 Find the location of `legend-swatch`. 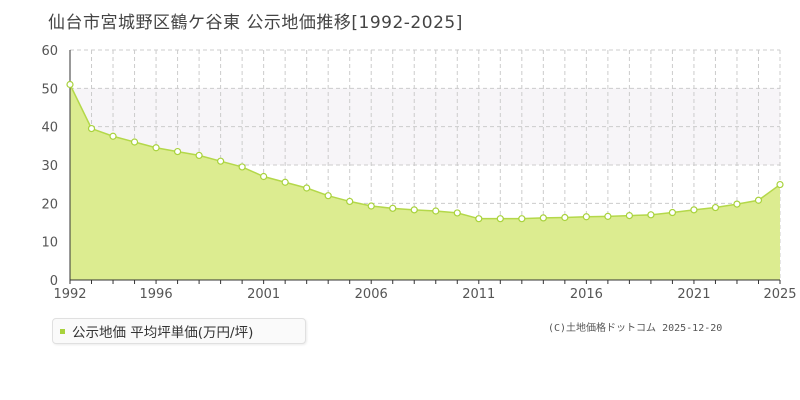

legend-swatch is located at coordinates (62, 331).